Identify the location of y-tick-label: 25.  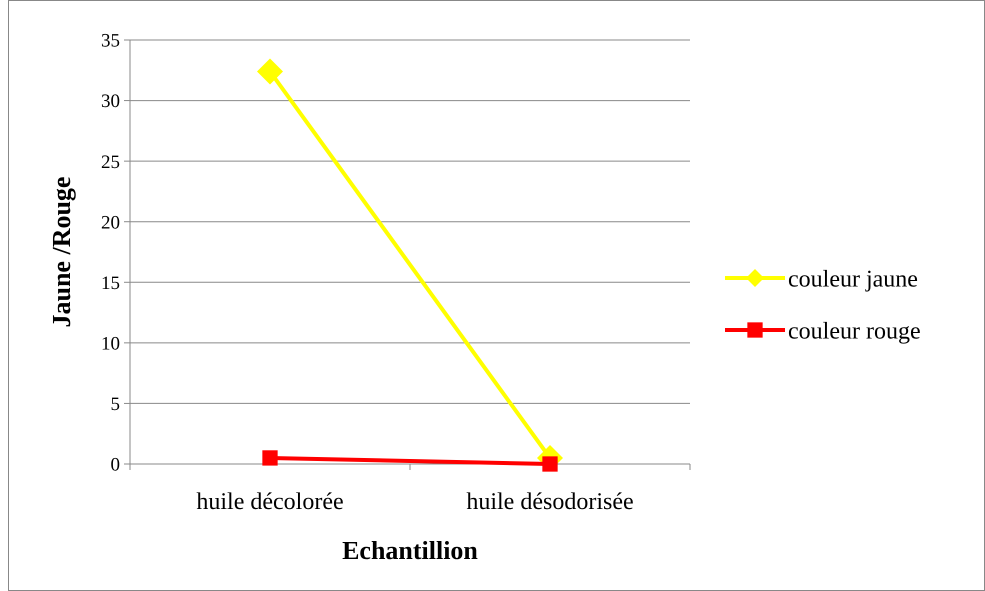
(110, 162).